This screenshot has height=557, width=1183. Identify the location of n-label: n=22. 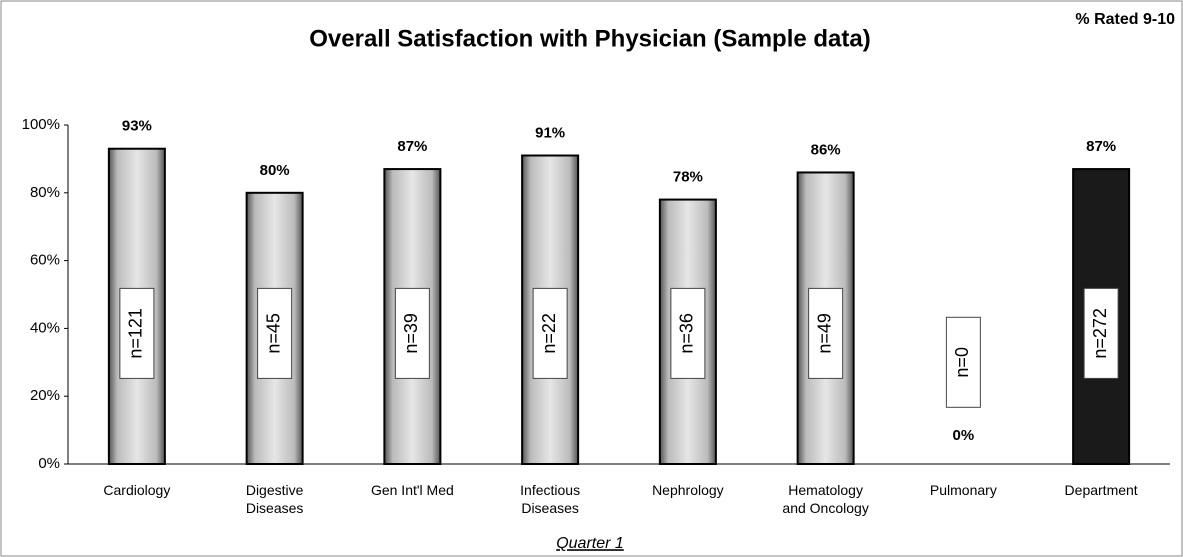
(549, 333).